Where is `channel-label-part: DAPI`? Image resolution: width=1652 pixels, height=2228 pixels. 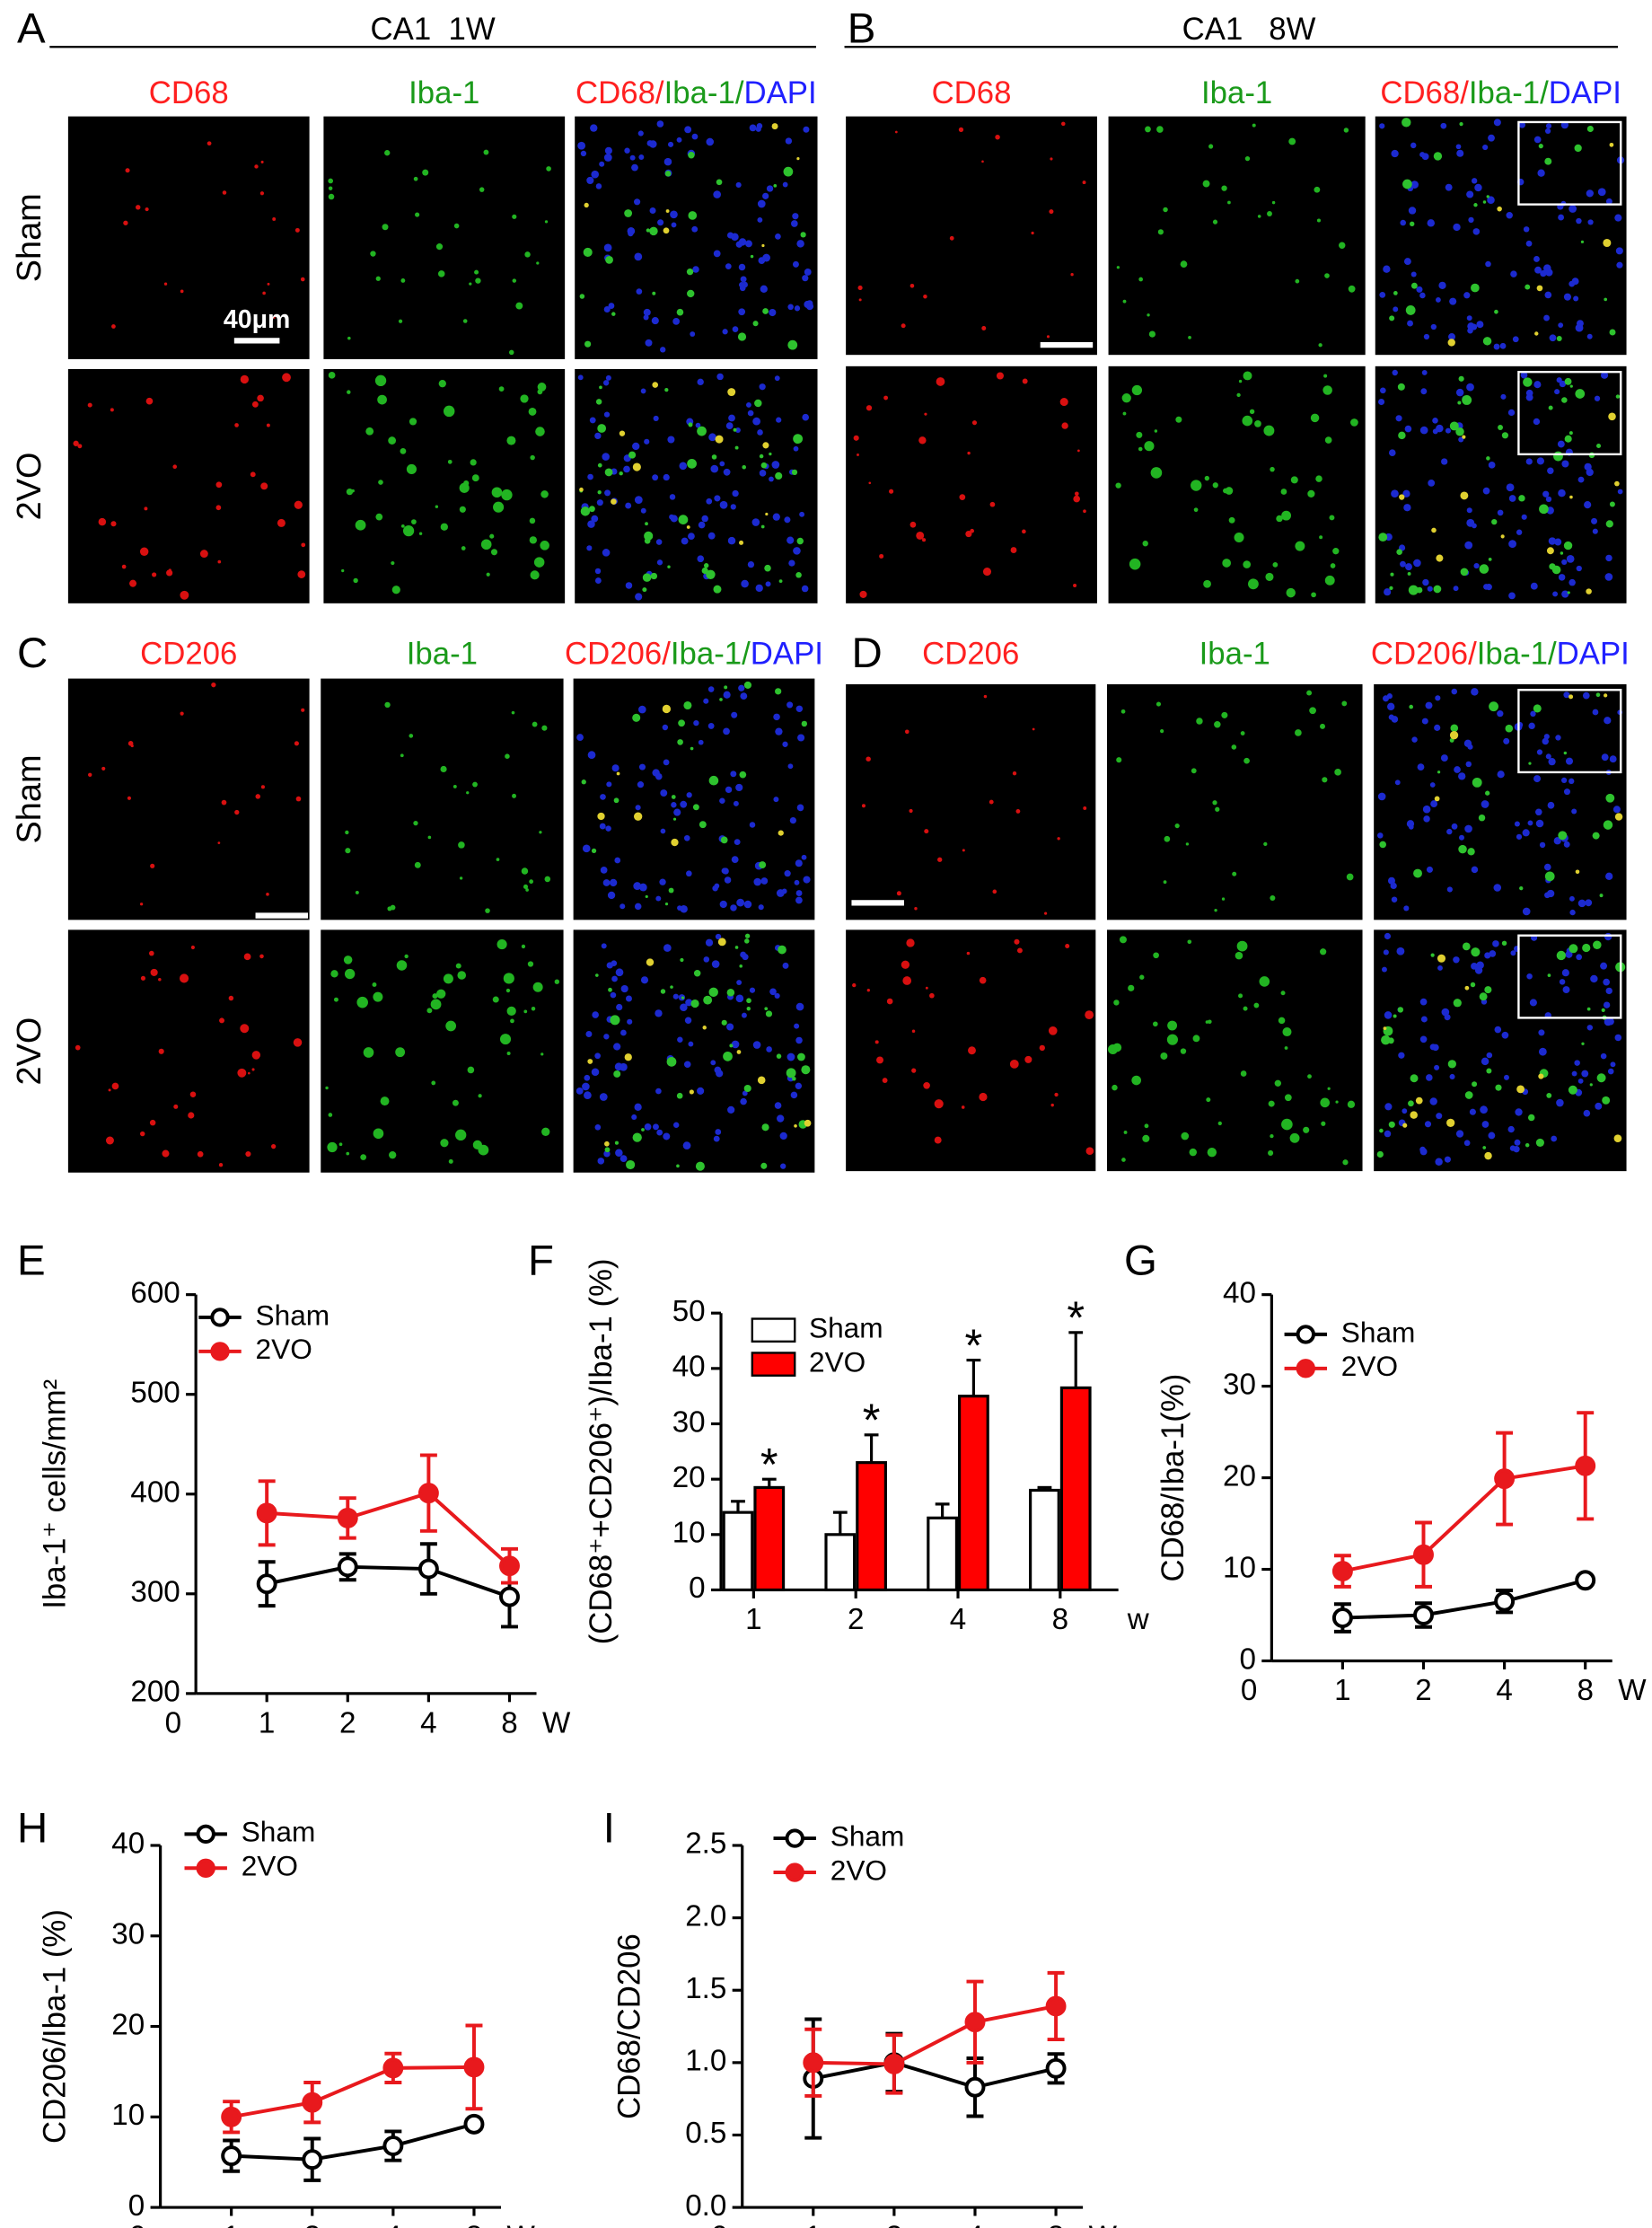
channel-label-part: DAPI is located at coordinates (1585, 93).